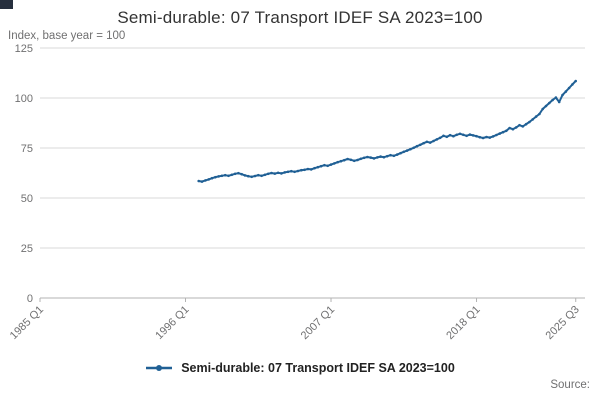 The height and width of the screenshot is (400, 600). Describe the element at coordinates (24, 99) in the screenshot. I see `y-tick-label: 100` at that location.